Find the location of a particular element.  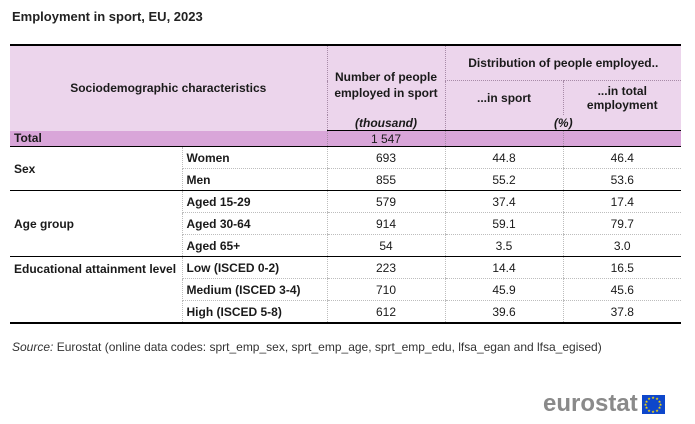

cell-number: 914 is located at coordinates (386, 223).